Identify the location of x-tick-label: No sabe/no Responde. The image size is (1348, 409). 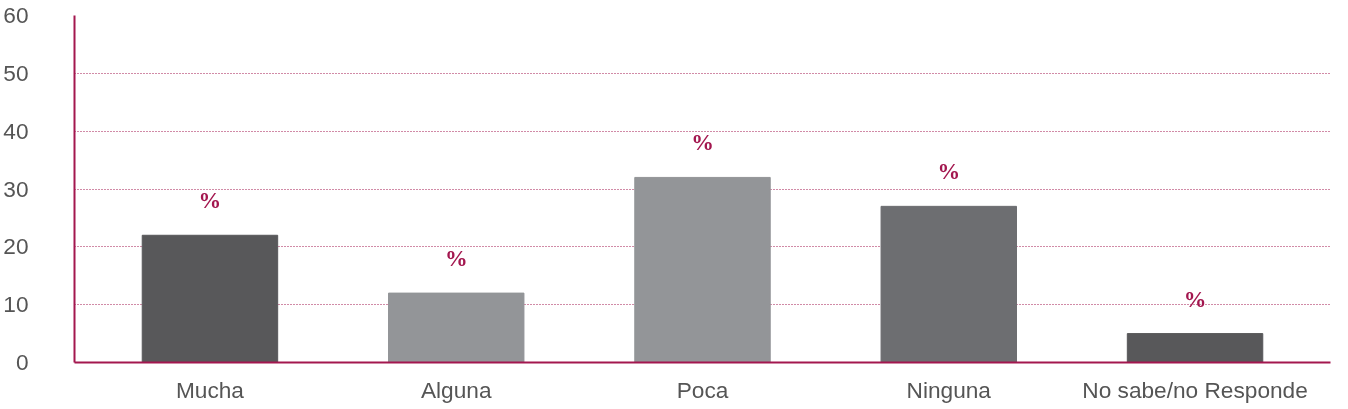
(1195, 389).